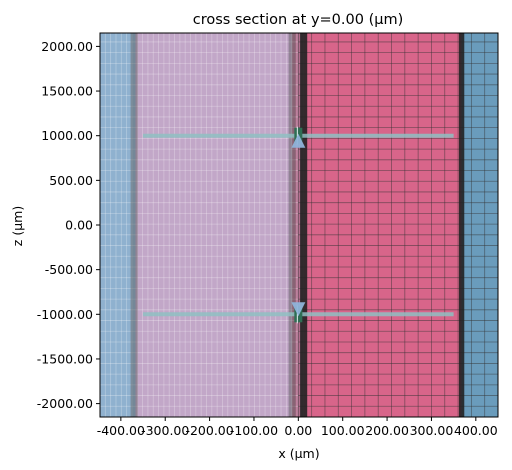  Describe the element at coordinates (298, 453) in the screenshot. I see `x-axis-label: x (μm)` at that location.